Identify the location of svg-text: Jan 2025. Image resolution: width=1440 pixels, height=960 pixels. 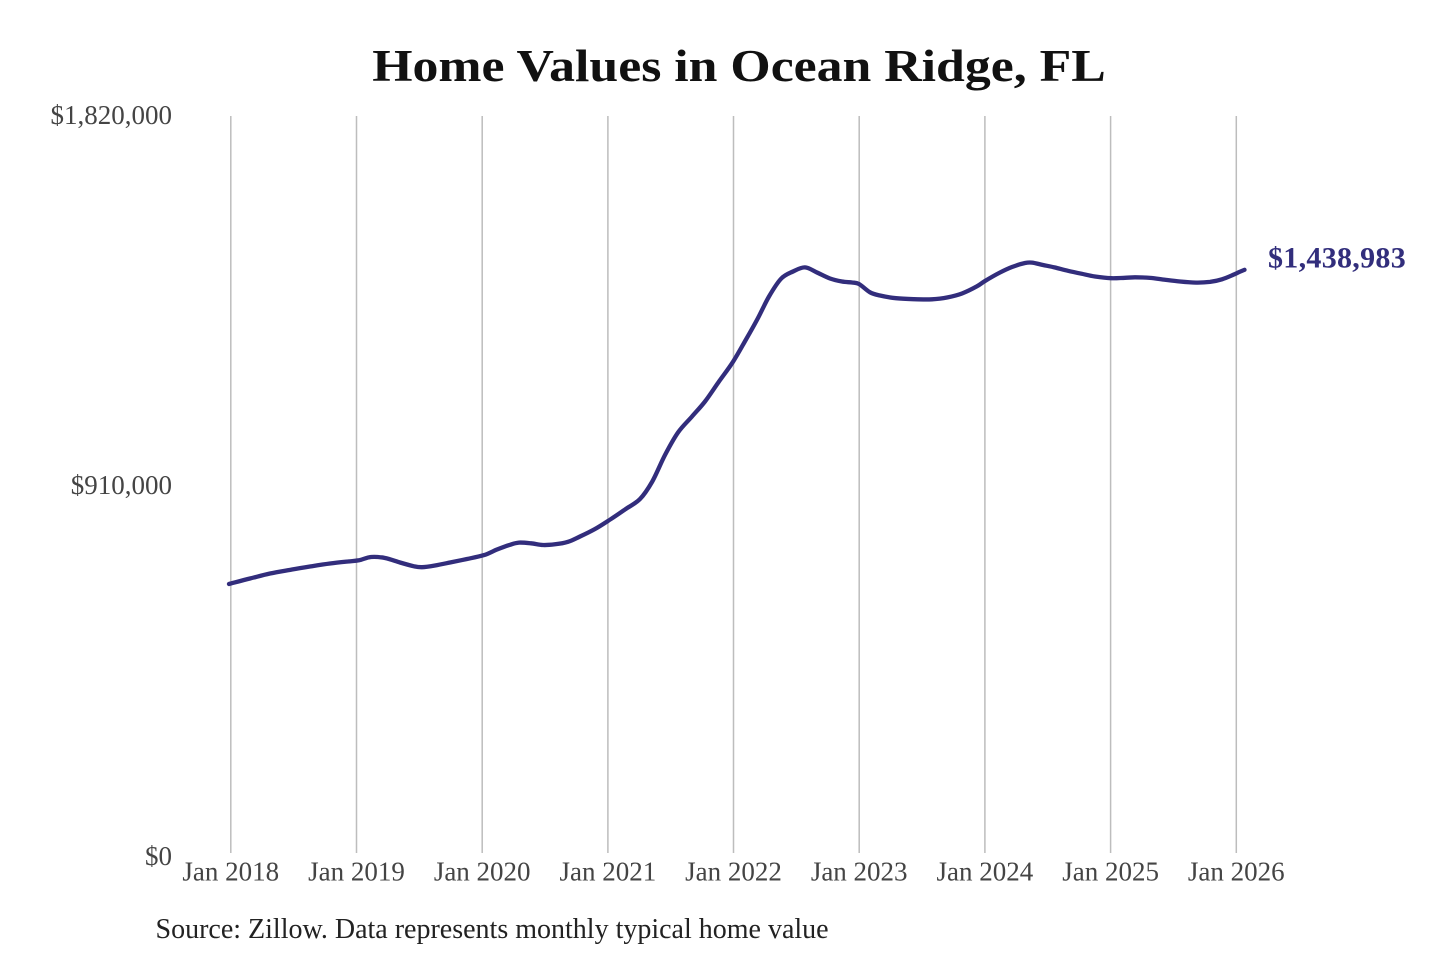
(1110, 872).